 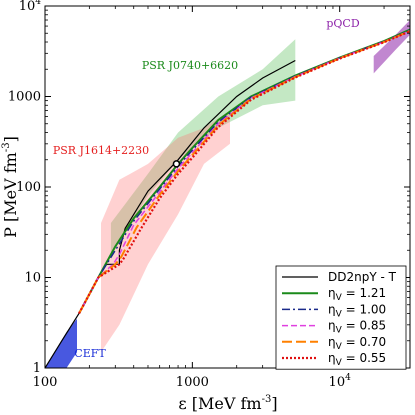 I want to click on x-tick-label: 10⁴, so click(x=340, y=381).